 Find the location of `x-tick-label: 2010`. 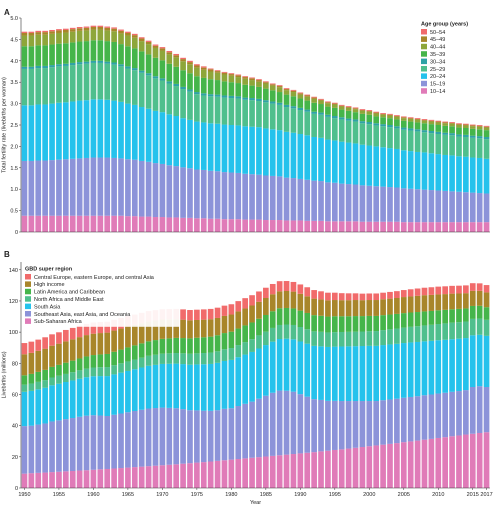

x-tick-label: 2010 is located at coordinates (438, 495).